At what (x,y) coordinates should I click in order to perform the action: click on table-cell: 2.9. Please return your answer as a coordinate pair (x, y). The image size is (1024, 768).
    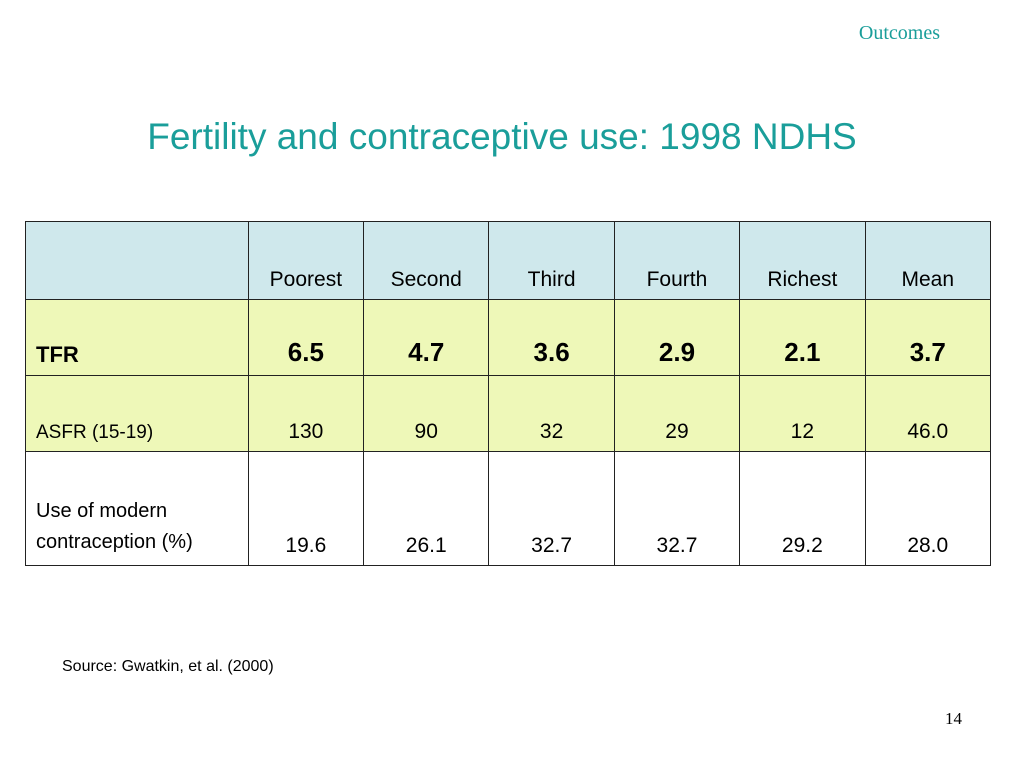
    Looking at the image, I should click on (677, 337).